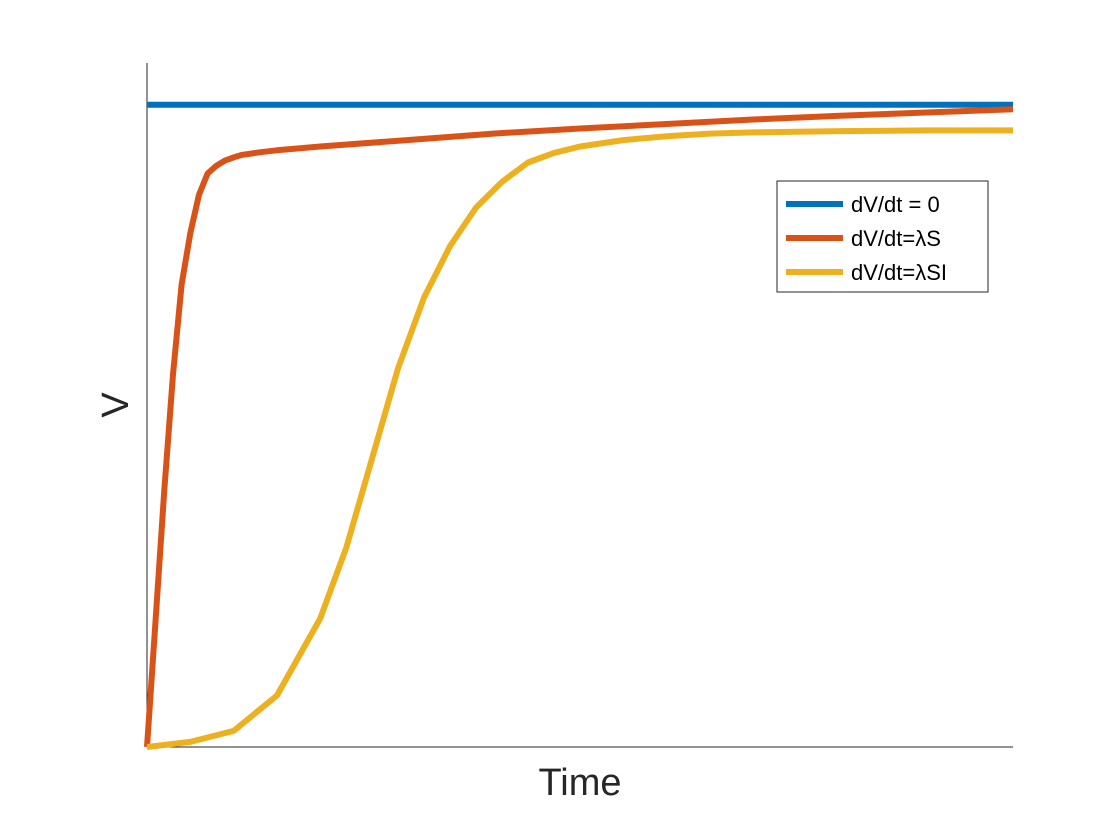 This screenshot has width=1120, height=840. What do you see at coordinates (116, 405) in the screenshot?
I see `y-axis-label: V` at bounding box center [116, 405].